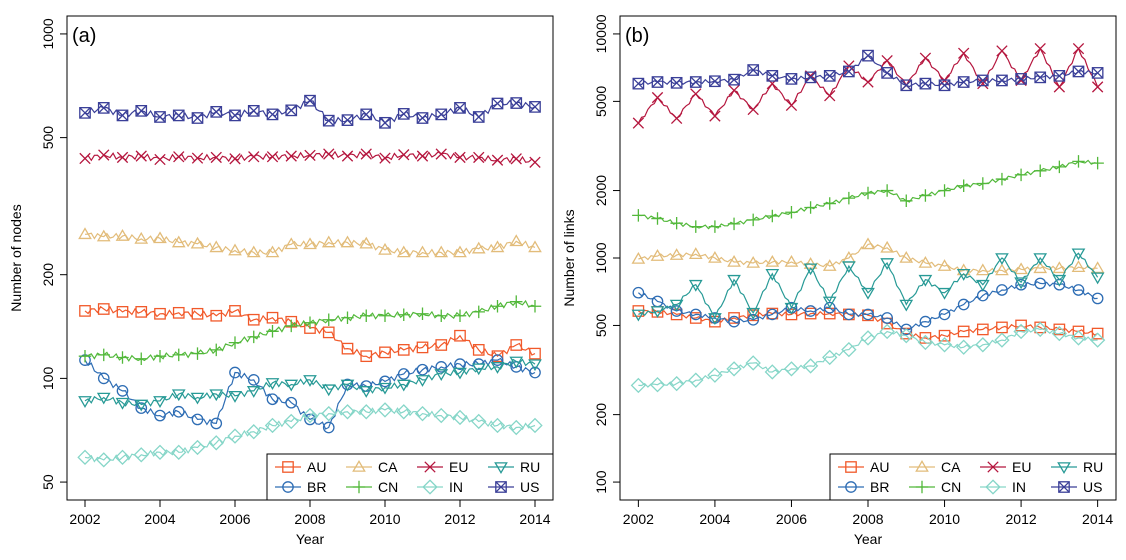 Image resolution: width=1126 pixels, height=560 pixels. Describe the element at coordinates (310, 157) in the screenshot. I see `series-line-eu` at that location.